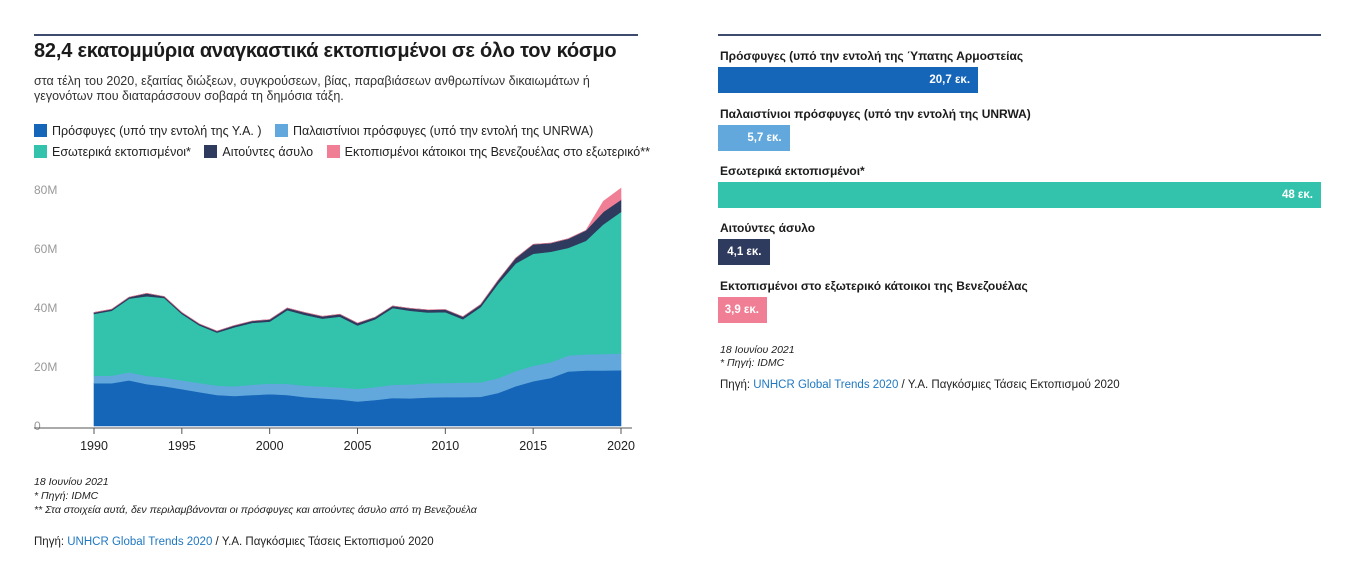  Describe the element at coordinates (182, 446) in the screenshot. I see `x-tick-label: 1995` at that location.